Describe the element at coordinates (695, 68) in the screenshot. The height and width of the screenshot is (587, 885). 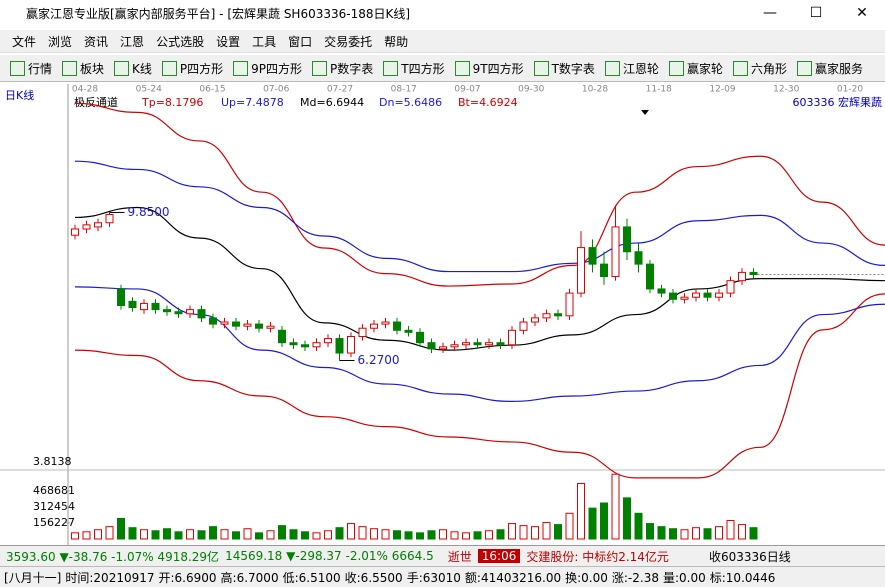
I see `toolbar-button: 赢家轮` at that location.